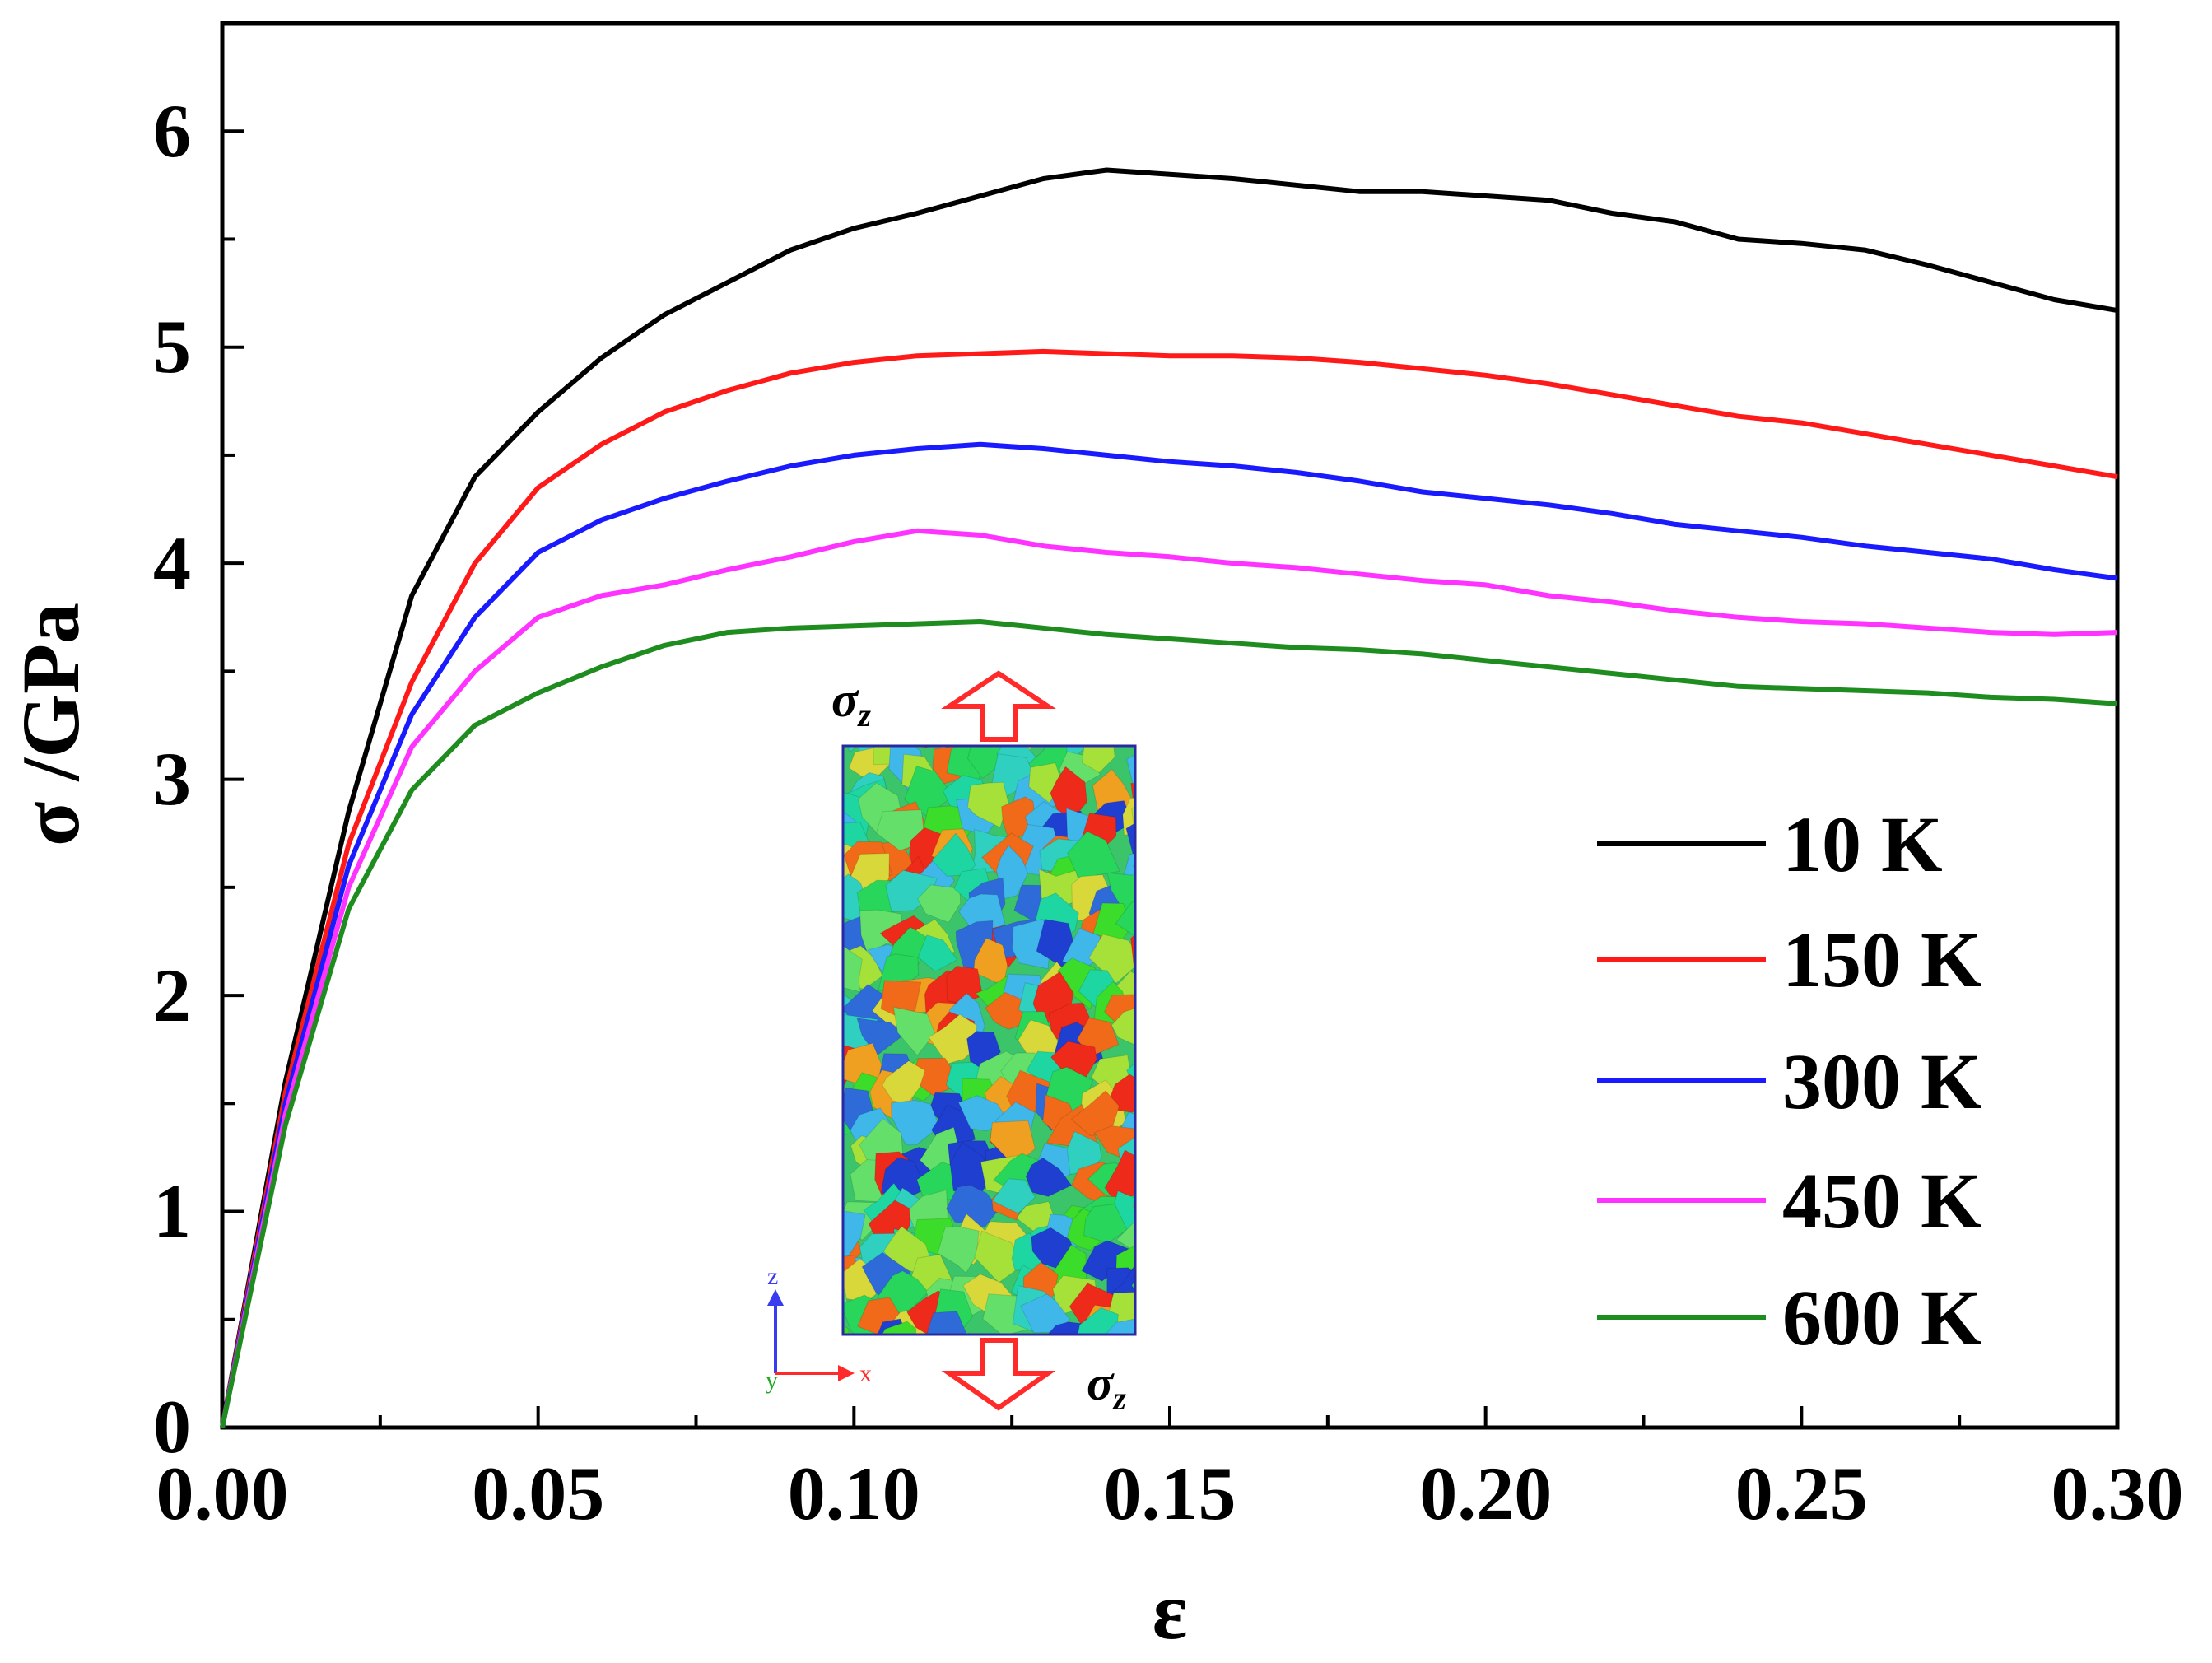 This screenshot has height=1663, width=2212. What do you see at coordinates (772, 1276) in the screenshot?
I see `triad-z-label: z` at bounding box center [772, 1276].